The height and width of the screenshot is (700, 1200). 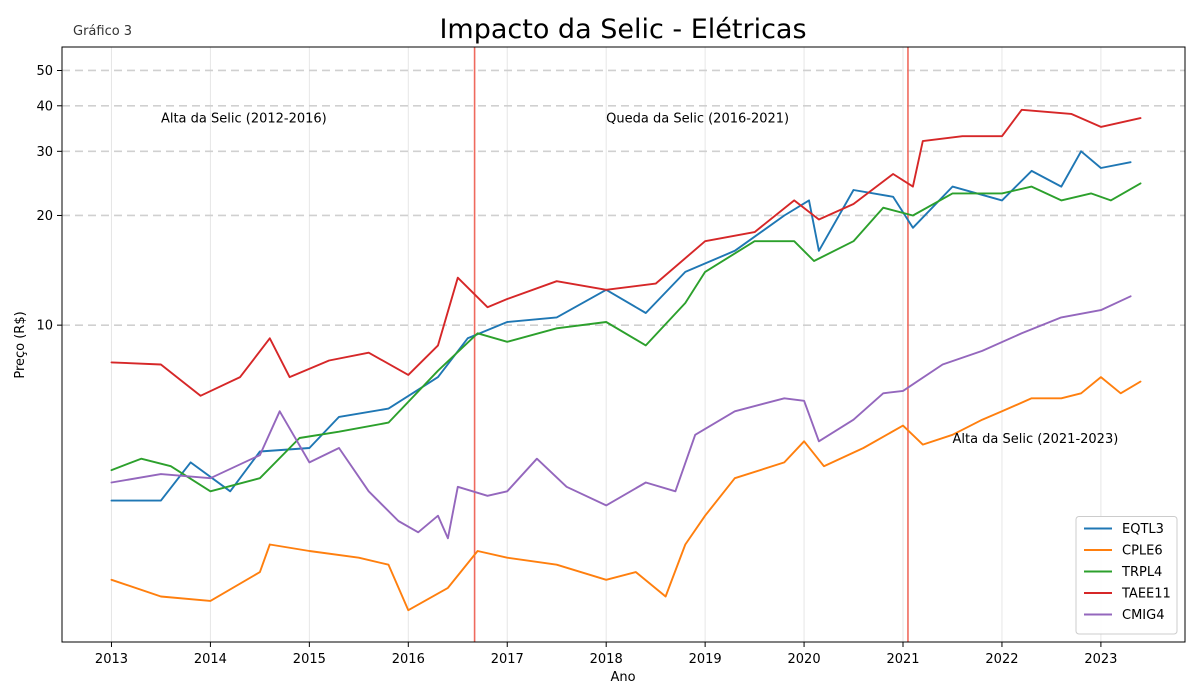 I want to click on legend-label: TAEE11, so click(x=1146, y=594).